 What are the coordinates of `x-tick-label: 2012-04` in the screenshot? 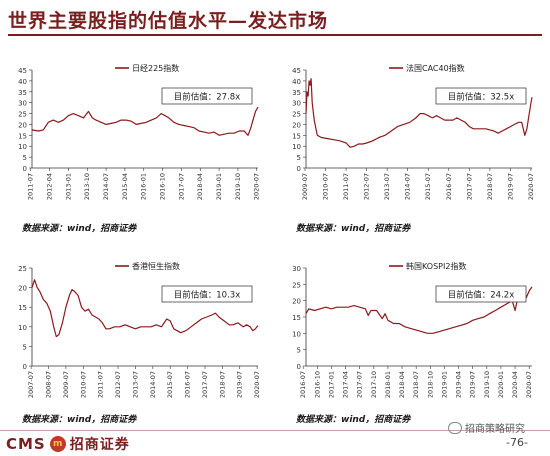 It's located at (50, 186).